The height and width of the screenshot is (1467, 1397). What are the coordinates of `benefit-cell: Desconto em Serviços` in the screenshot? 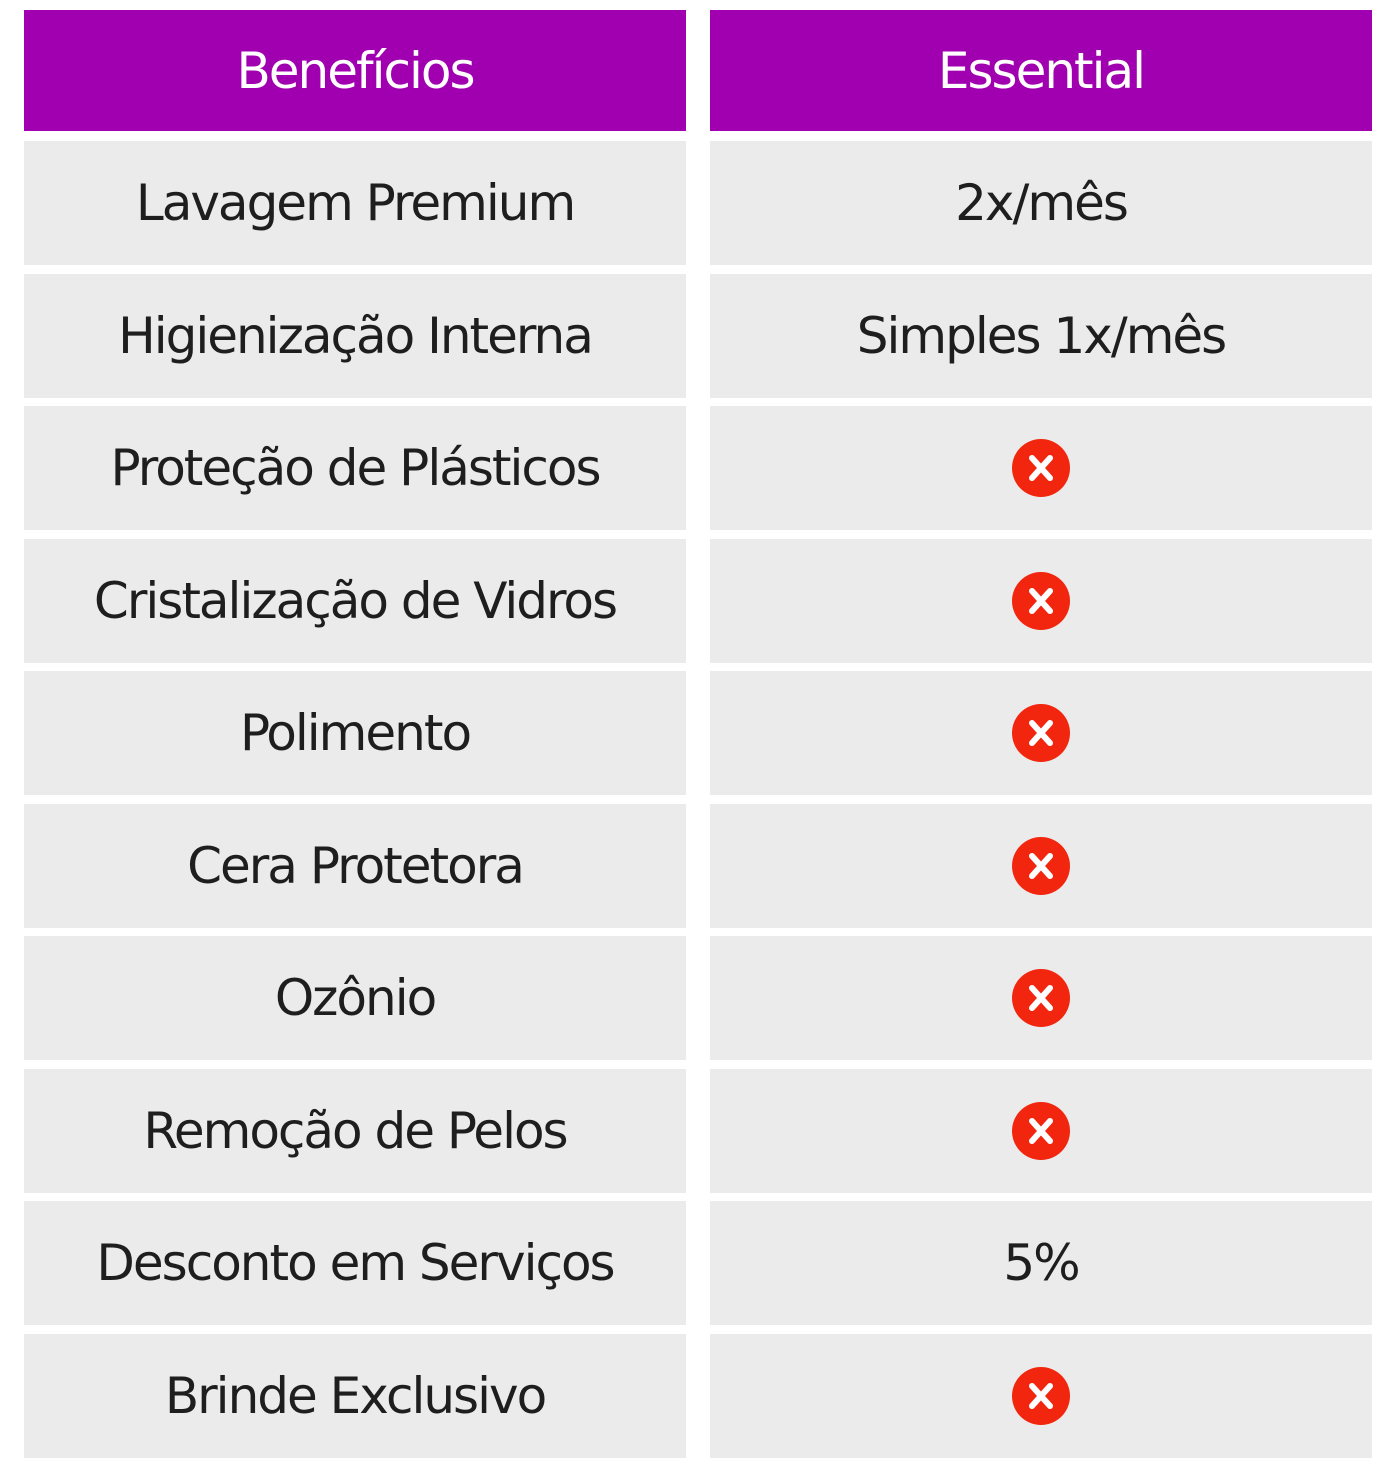 It's located at (355, 1263).